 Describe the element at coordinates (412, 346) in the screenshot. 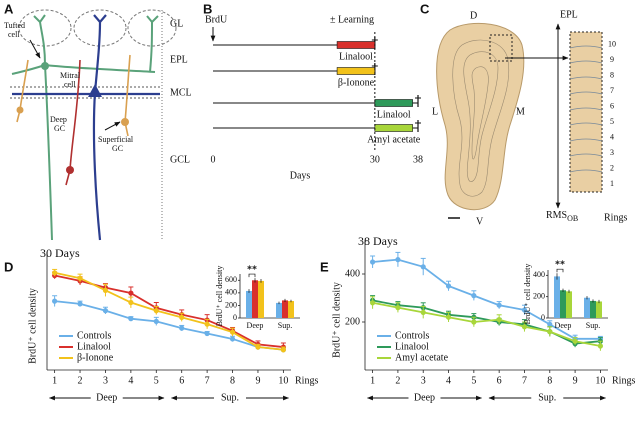

I see `legend-label: Linalool` at that location.